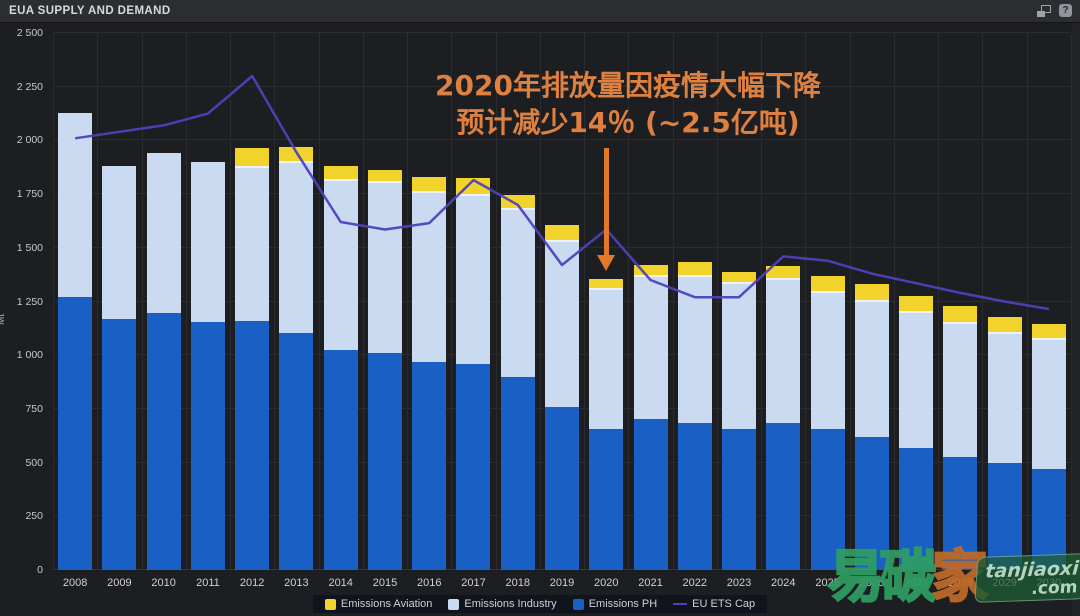 Image resolution: width=1080 pixels, height=616 pixels. Describe the element at coordinates (960, 315) in the screenshot. I see `bar-2028-emissions_aviation` at that location.